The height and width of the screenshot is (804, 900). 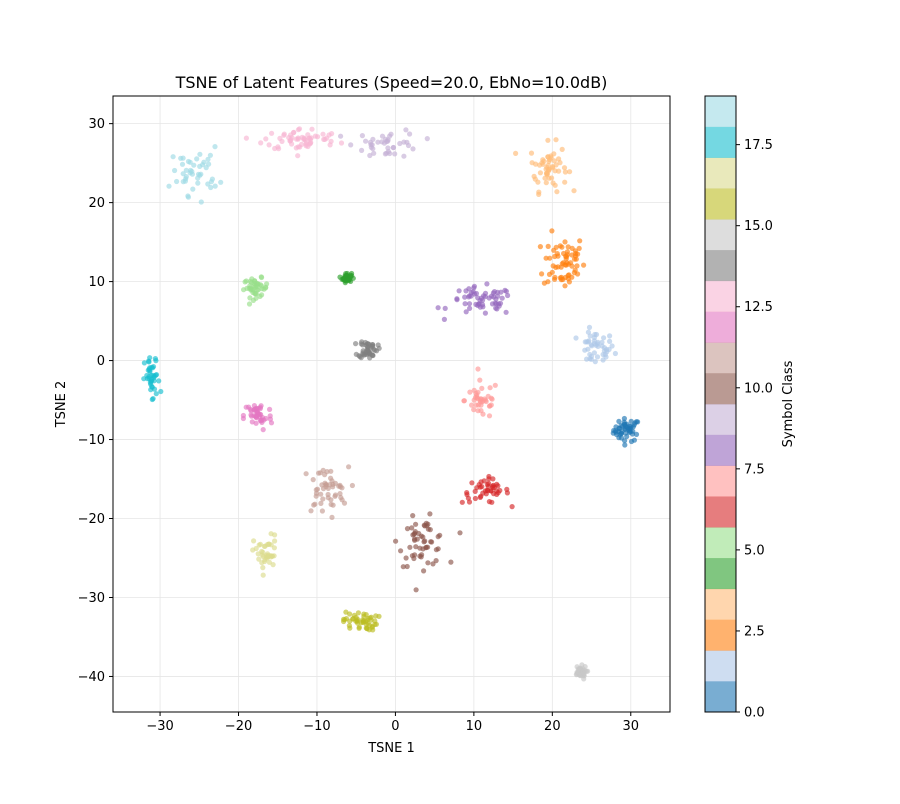 I want to click on x-tick-label: −30, so click(x=159, y=726).